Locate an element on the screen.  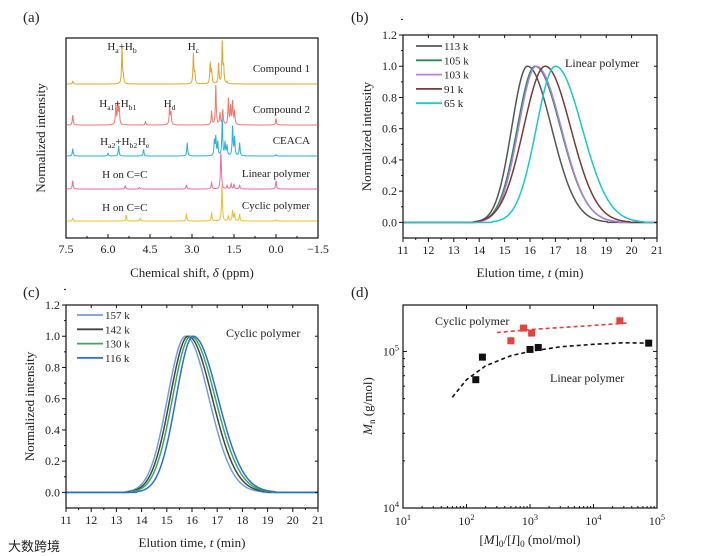
y-tick-label: 10⁴ is located at coordinates (391, 507).